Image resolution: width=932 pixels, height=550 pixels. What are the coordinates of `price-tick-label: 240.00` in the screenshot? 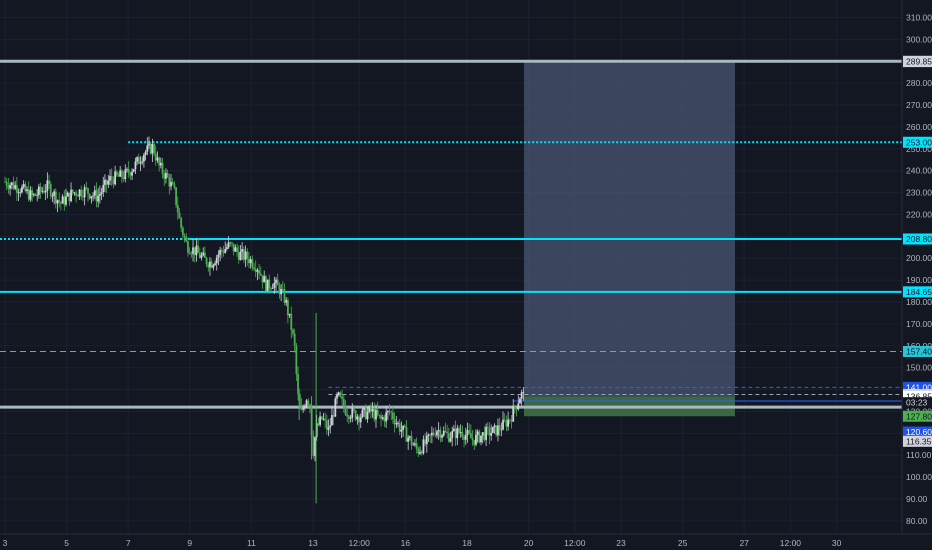 It's located at (919, 171).